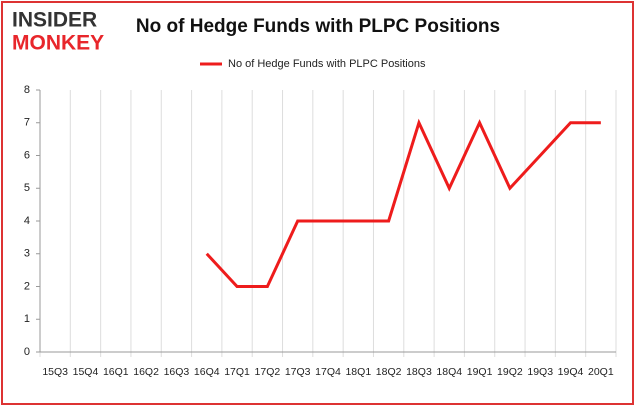 The image size is (637, 408). What do you see at coordinates (27, 319) in the screenshot?
I see `y-tick-label: 1` at bounding box center [27, 319].